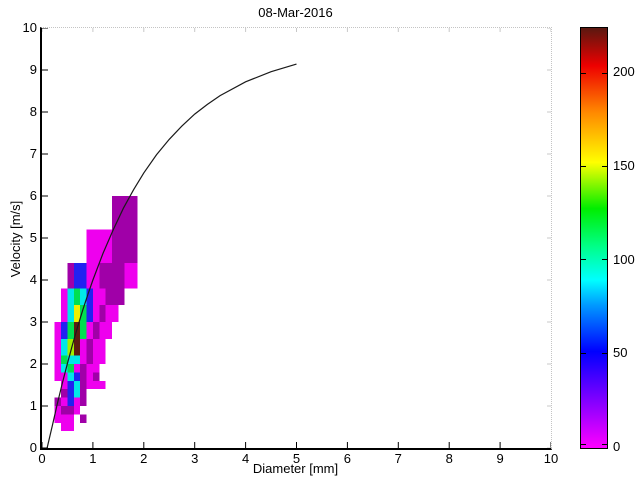 The width and height of the screenshot is (640, 480). Describe the element at coordinates (33, 363) in the screenshot. I see `y-tick-label: 2` at that location.